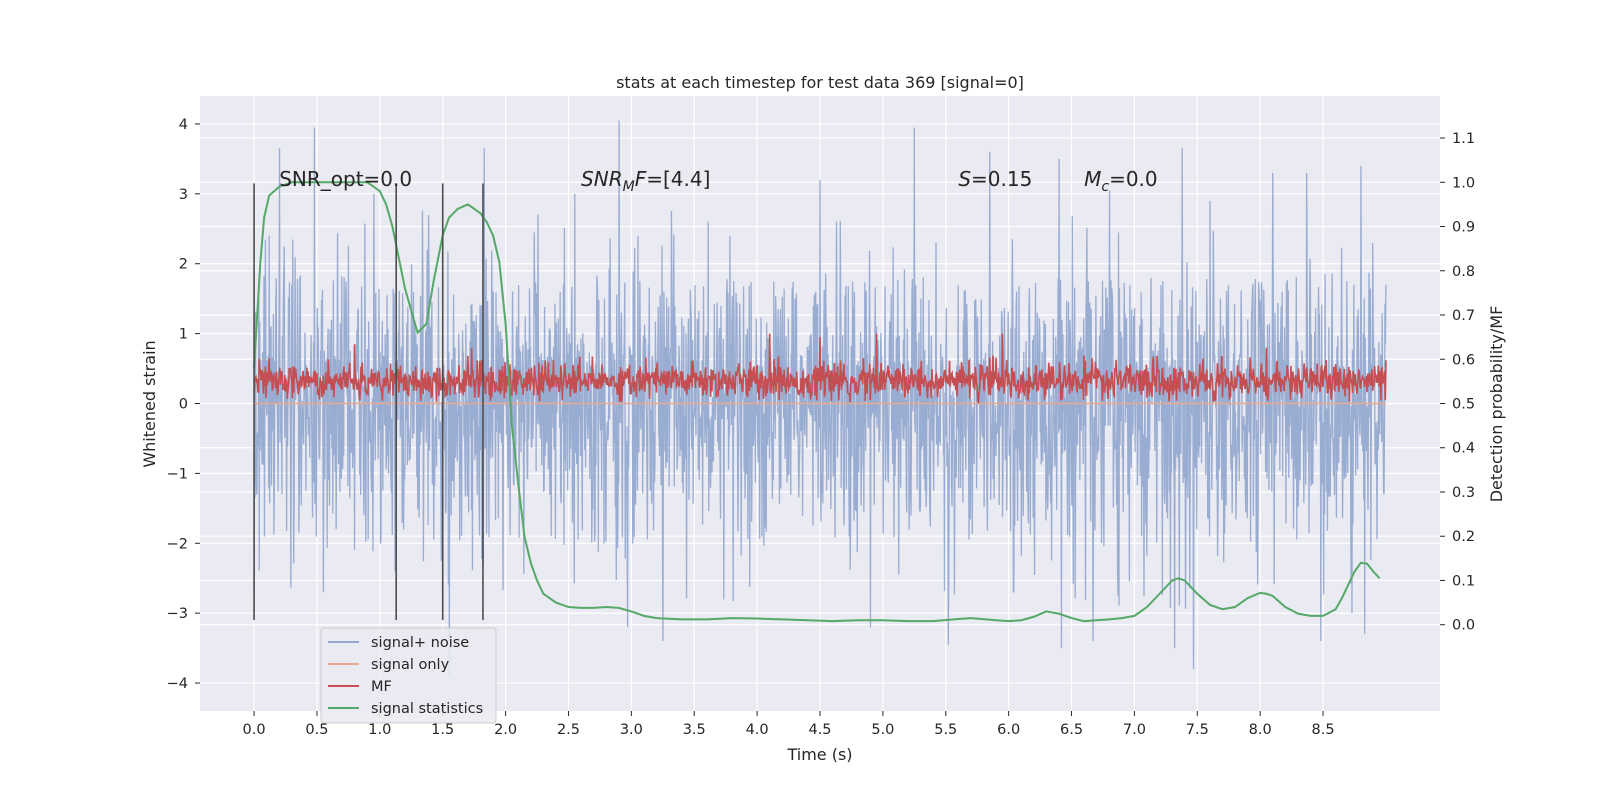 The width and height of the screenshot is (1600, 804). Describe the element at coordinates (177, 684) in the screenshot. I see `y-tick-label: −4` at that location.